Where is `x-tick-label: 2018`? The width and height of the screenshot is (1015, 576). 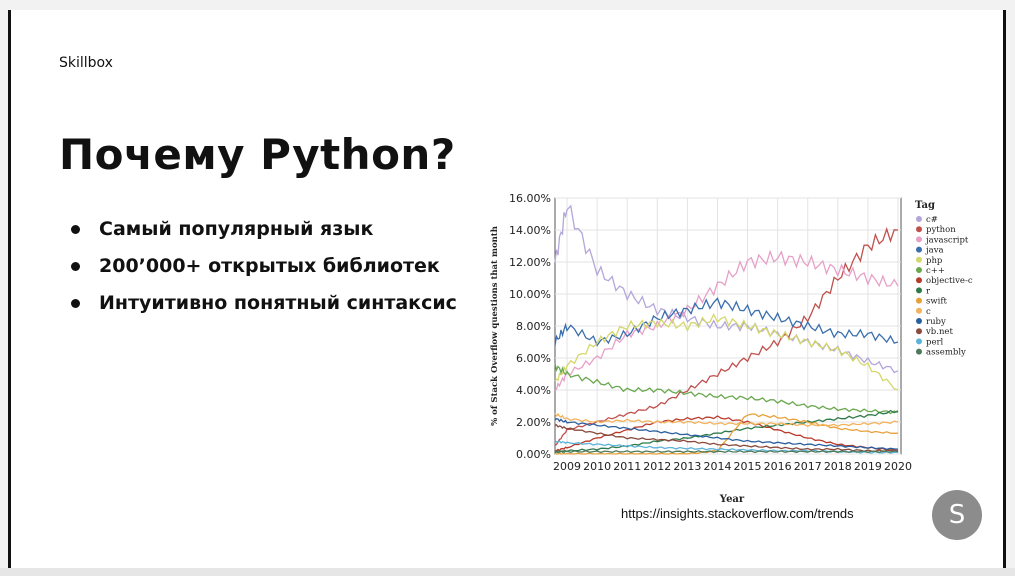 x-tick-label: 2018 is located at coordinates (838, 466).